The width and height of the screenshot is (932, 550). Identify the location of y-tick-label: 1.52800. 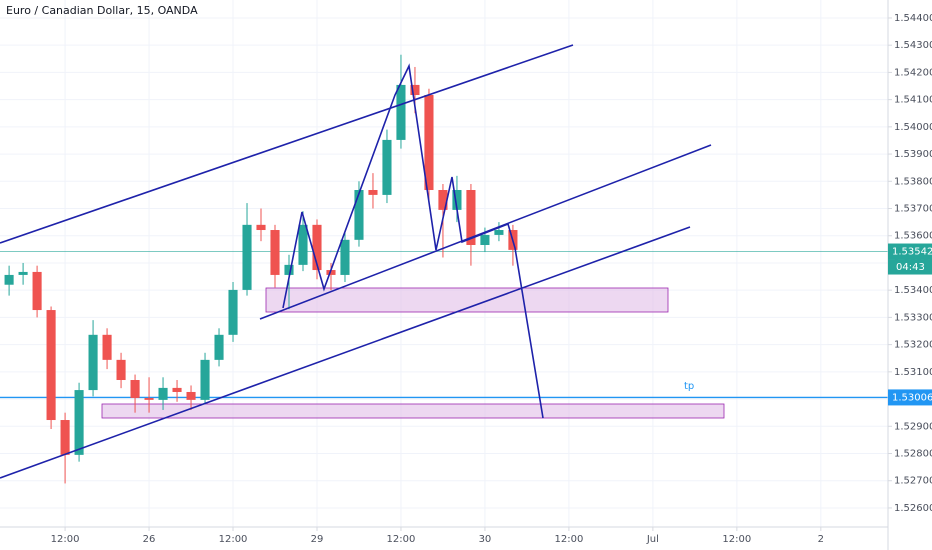
(913, 454).